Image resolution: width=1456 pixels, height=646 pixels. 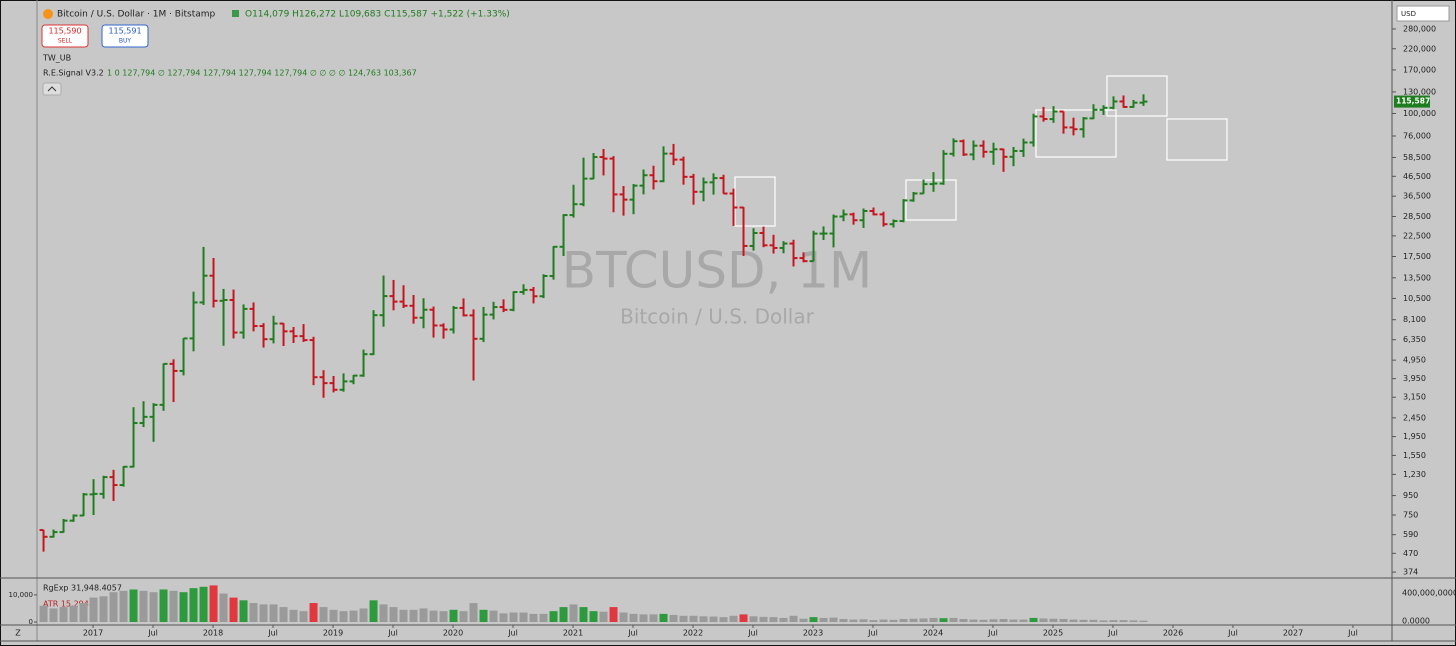 What do you see at coordinates (1417, 135) in the screenshot?
I see `y-tick-label: 76,000` at bounding box center [1417, 135].